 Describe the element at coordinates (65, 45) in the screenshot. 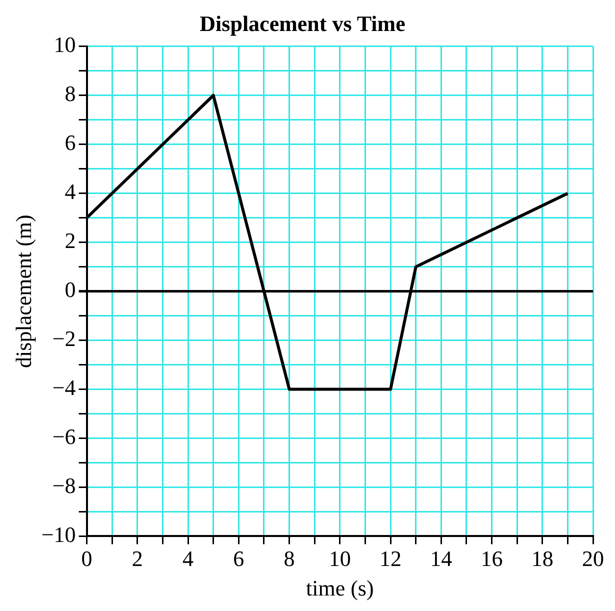

I see `y-tick-label: 10` at that location.